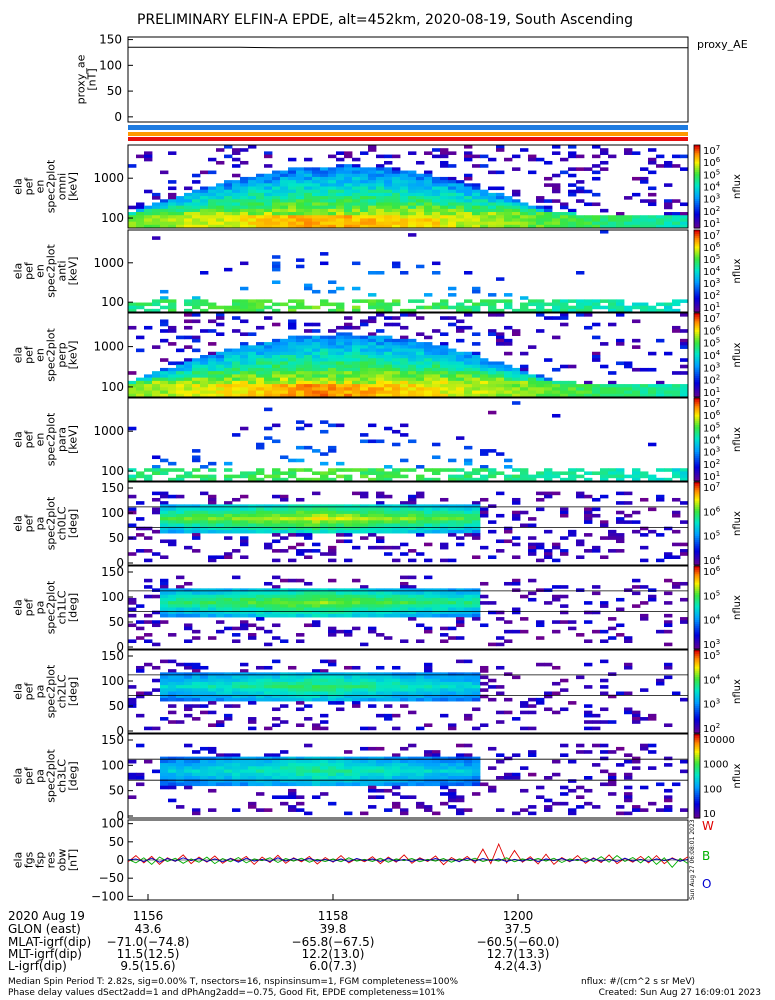 The height and width of the screenshot is (1000, 775). Describe the element at coordinates (116, 622) in the screenshot. I see `y-tick-label: 50` at that location.